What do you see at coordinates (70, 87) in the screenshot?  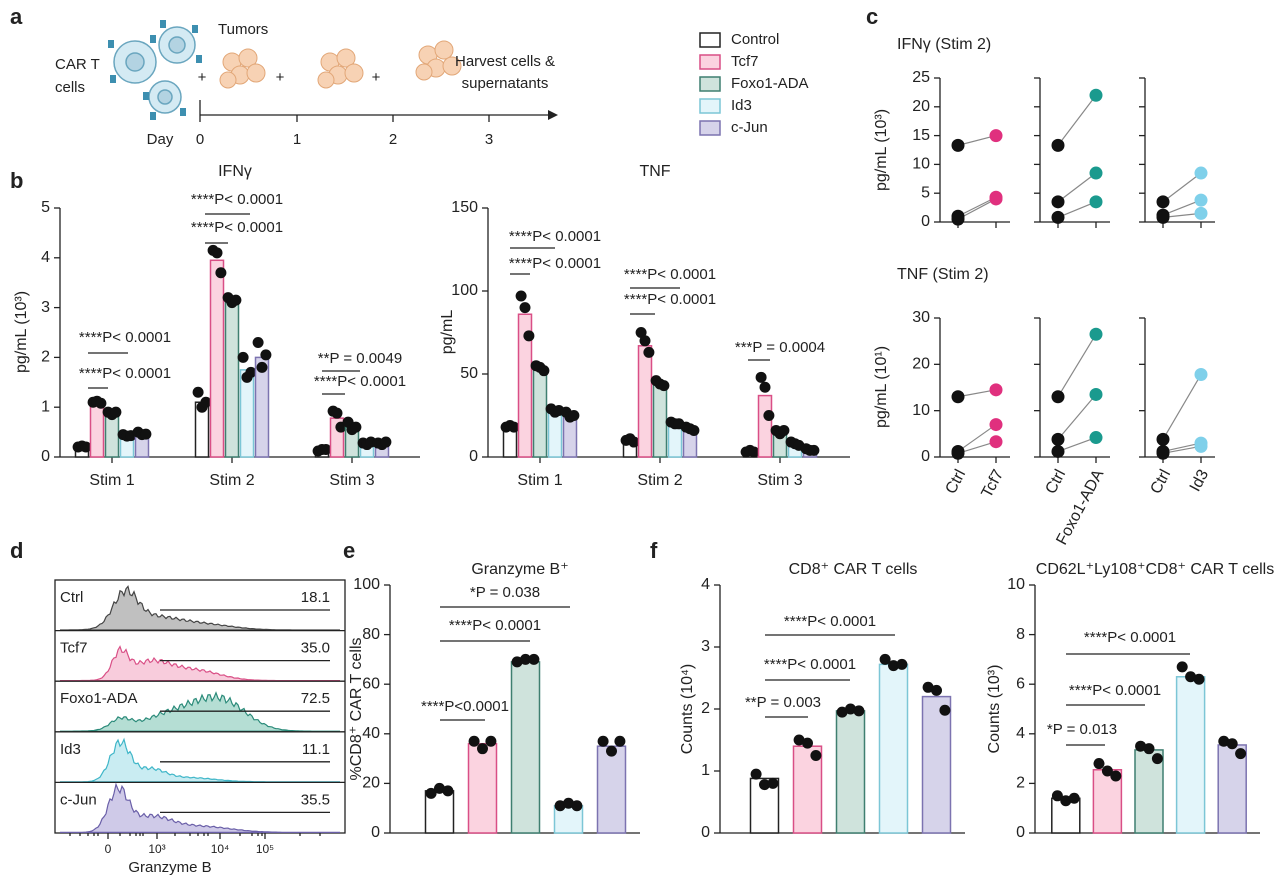 I see `diagram-label: cells` at bounding box center [70, 87].